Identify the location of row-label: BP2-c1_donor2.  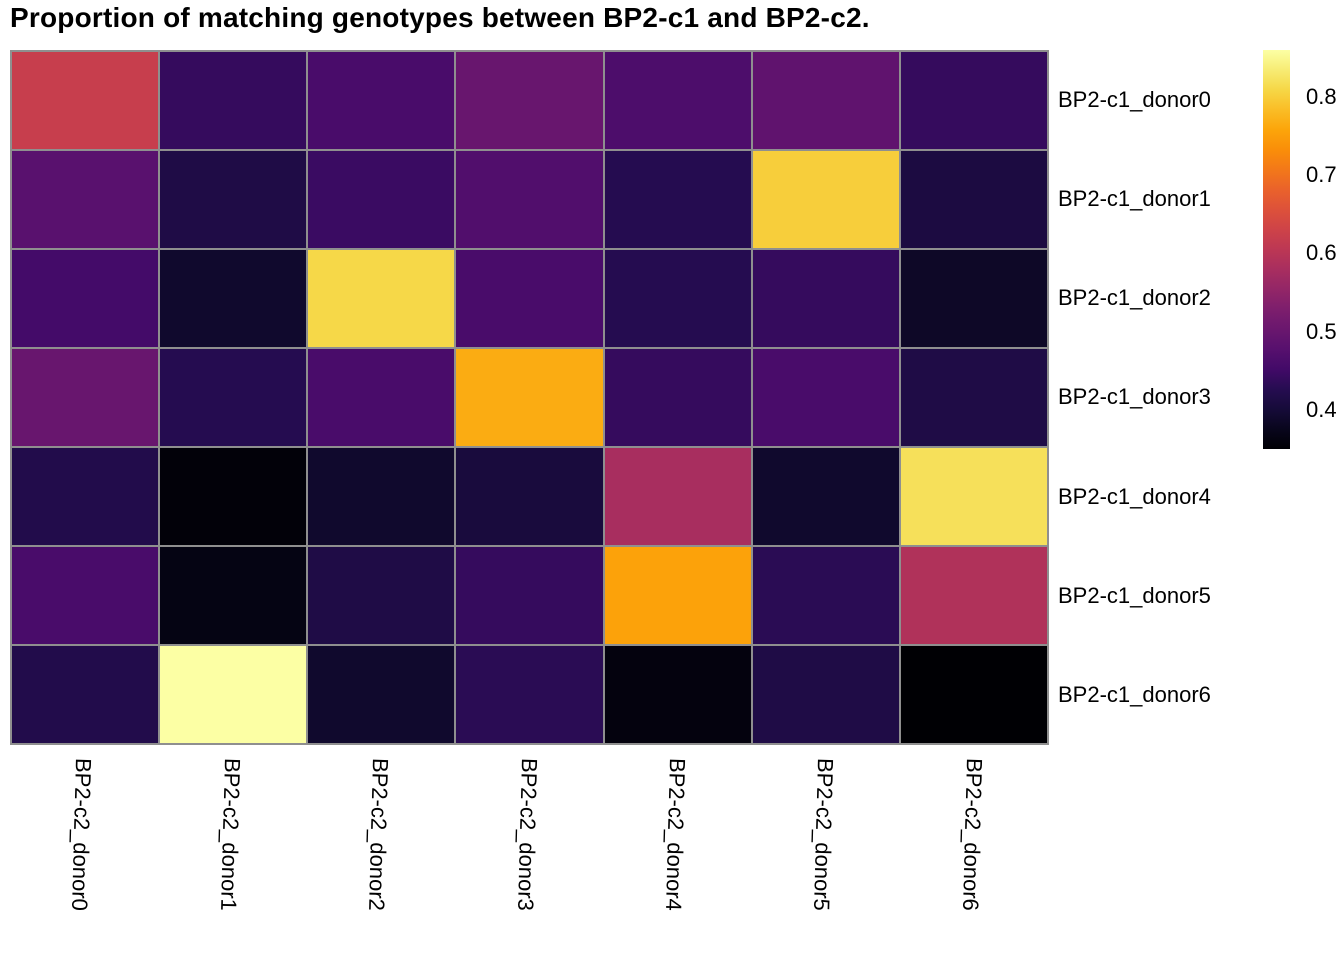
(1134, 298).